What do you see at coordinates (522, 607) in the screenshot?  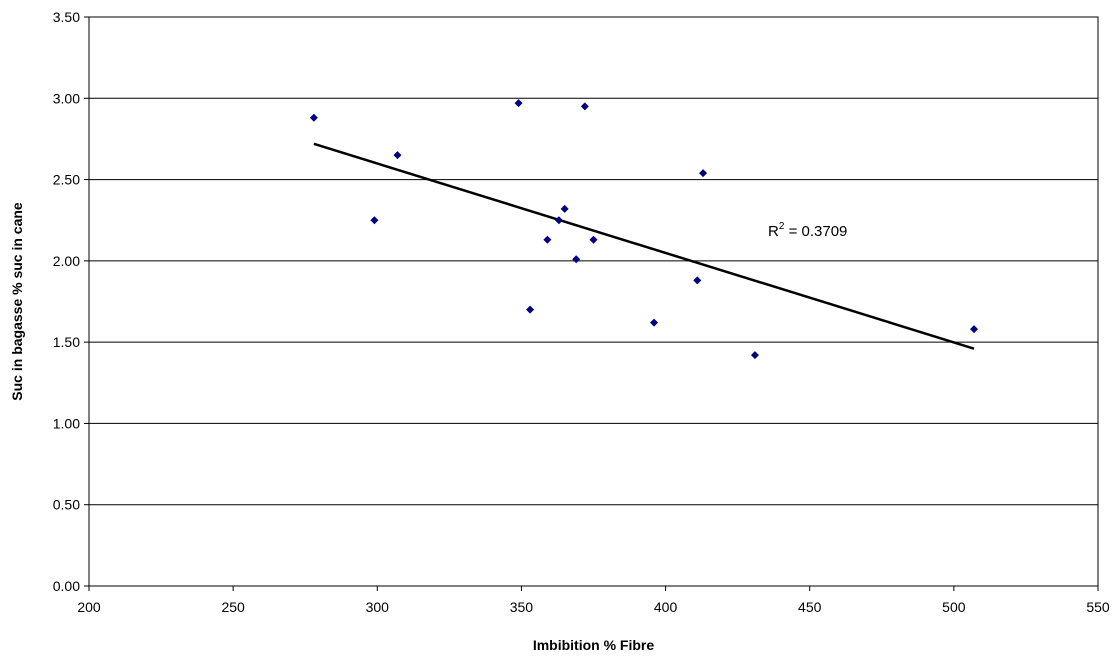 I see `x-tick-label: 350` at bounding box center [522, 607].